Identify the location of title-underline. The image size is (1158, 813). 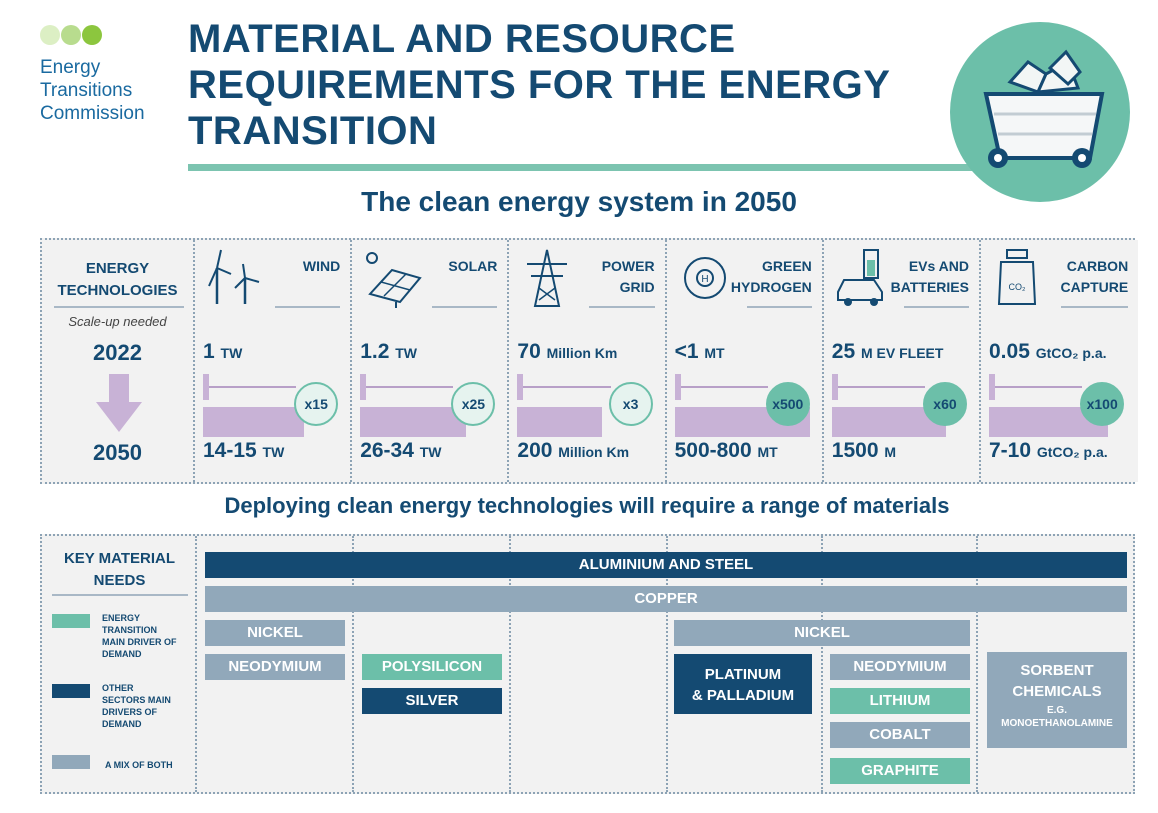
(588, 167).